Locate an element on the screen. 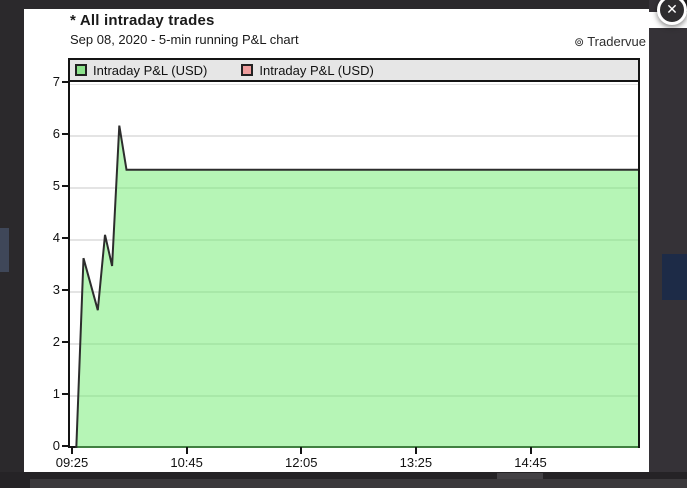 This screenshot has height=488, width=687. close-button: ✕ is located at coordinates (672, 12).